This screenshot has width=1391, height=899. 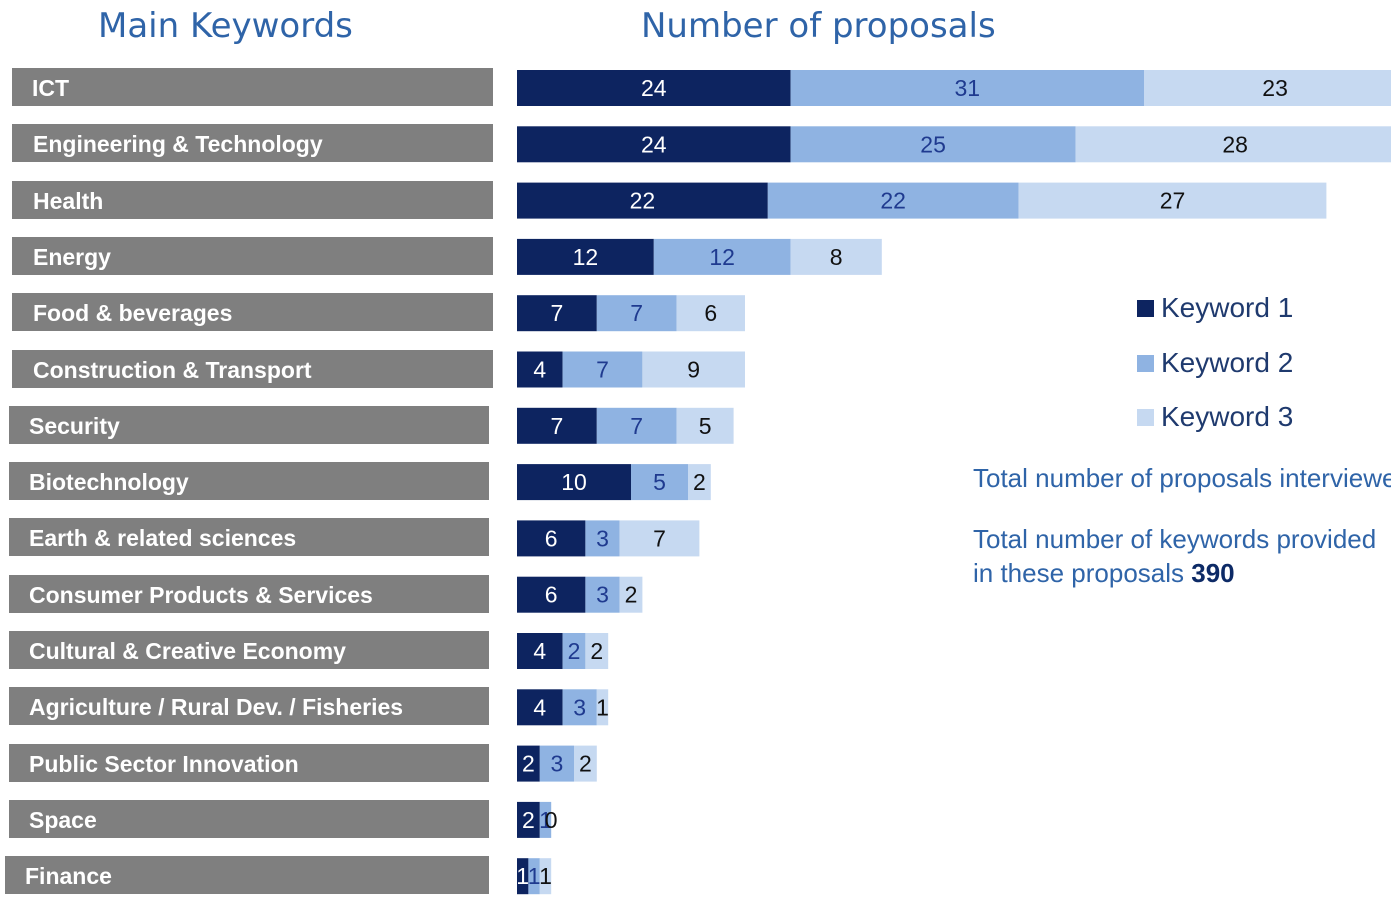 I want to click on keyword-label-construction-transport: Construction & Transport, so click(x=252, y=368).